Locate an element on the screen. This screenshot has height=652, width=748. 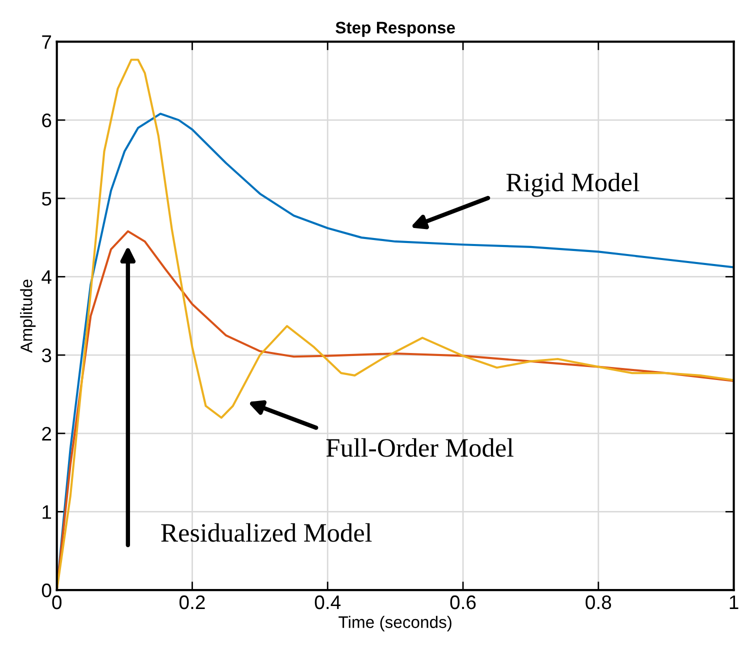
chart-title: Step Response is located at coordinates (395, 29).